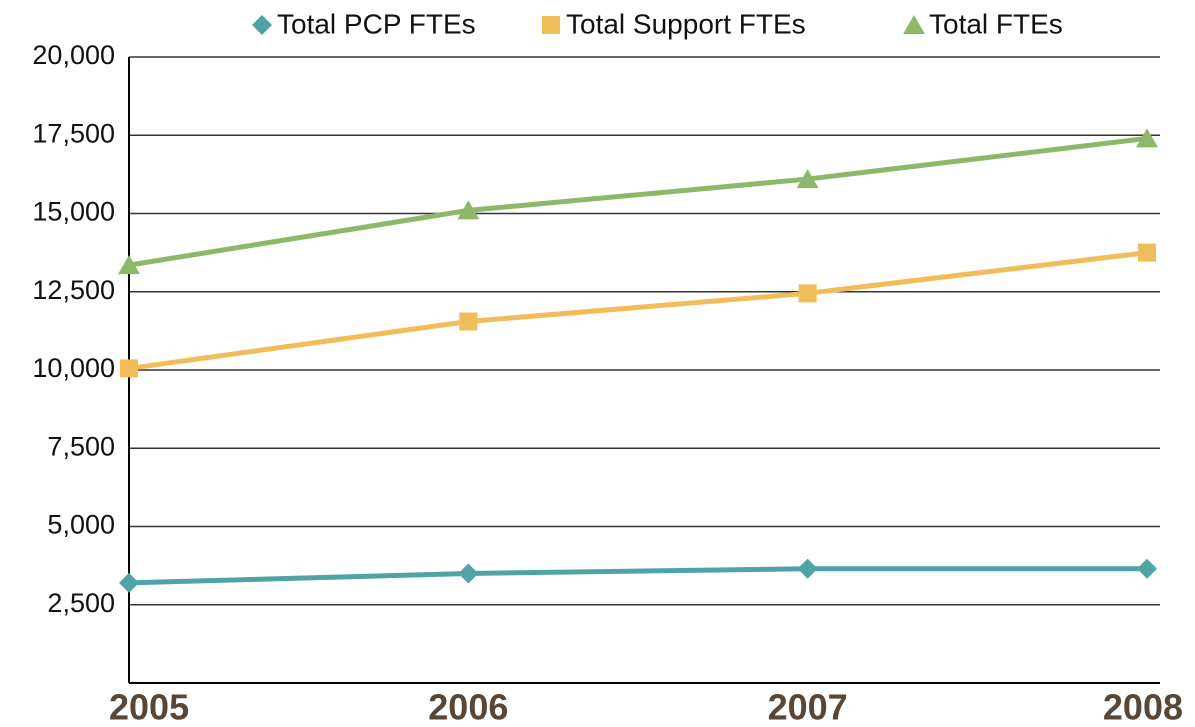  Describe the element at coordinates (1143, 707) in the screenshot. I see `x-tick-label: 2008` at that location.